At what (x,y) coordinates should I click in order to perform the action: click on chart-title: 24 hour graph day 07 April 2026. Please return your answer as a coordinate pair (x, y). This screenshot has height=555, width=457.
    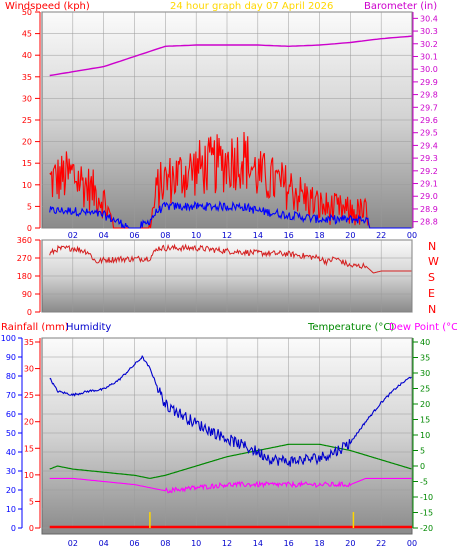
    Looking at the image, I should click on (251, 6).